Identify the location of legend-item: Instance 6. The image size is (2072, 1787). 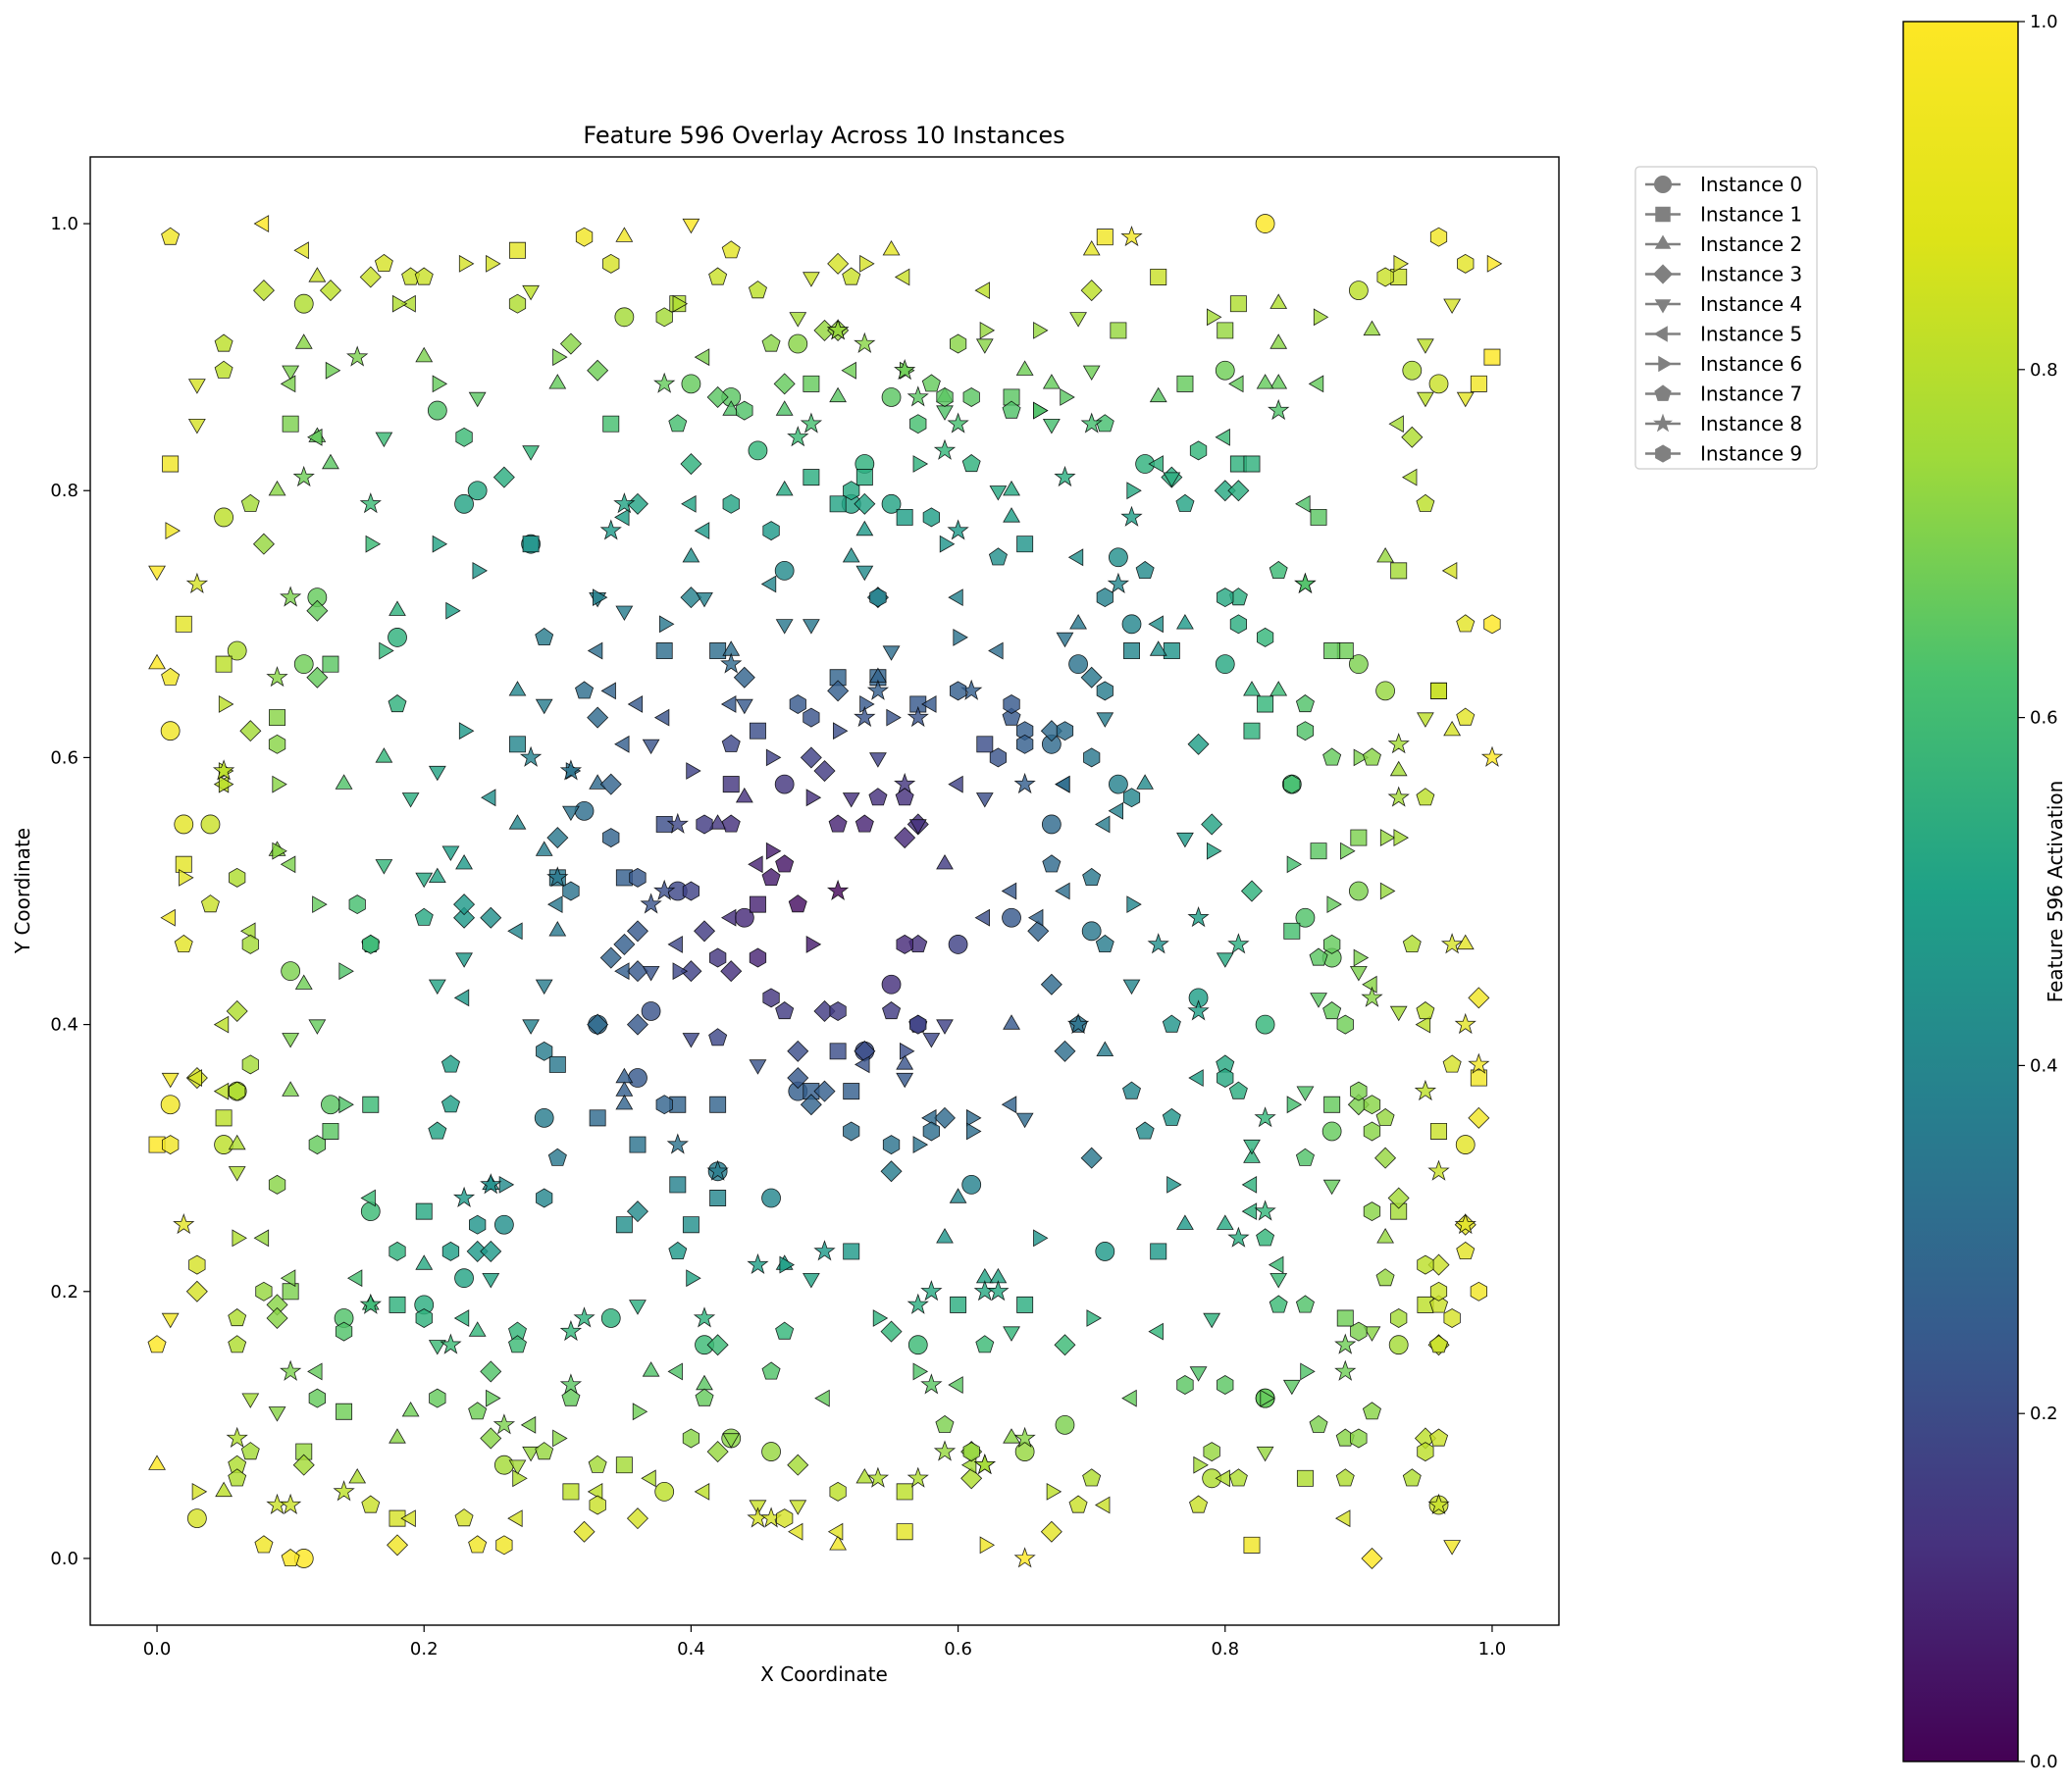
(1723, 364).